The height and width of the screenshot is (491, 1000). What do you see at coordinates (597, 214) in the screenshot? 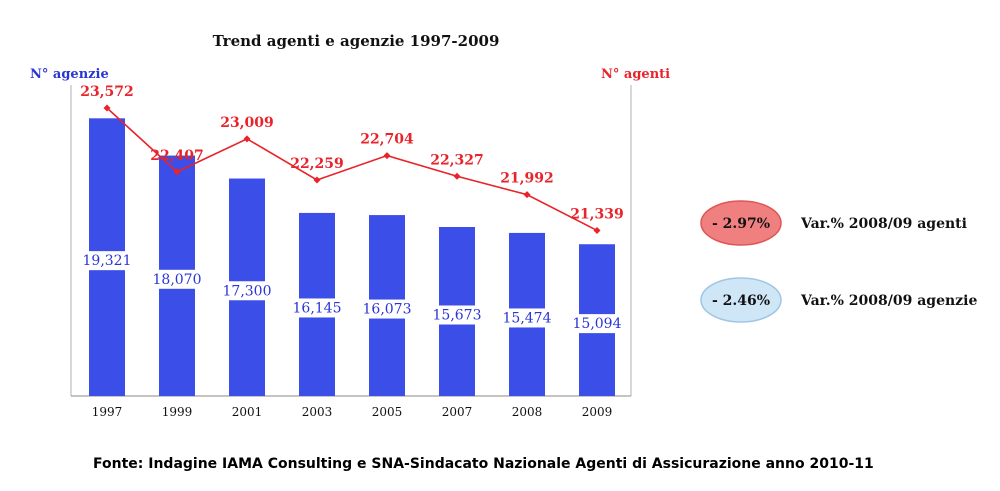
I see `line-data-label: 21,339` at bounding box center [597, 214].